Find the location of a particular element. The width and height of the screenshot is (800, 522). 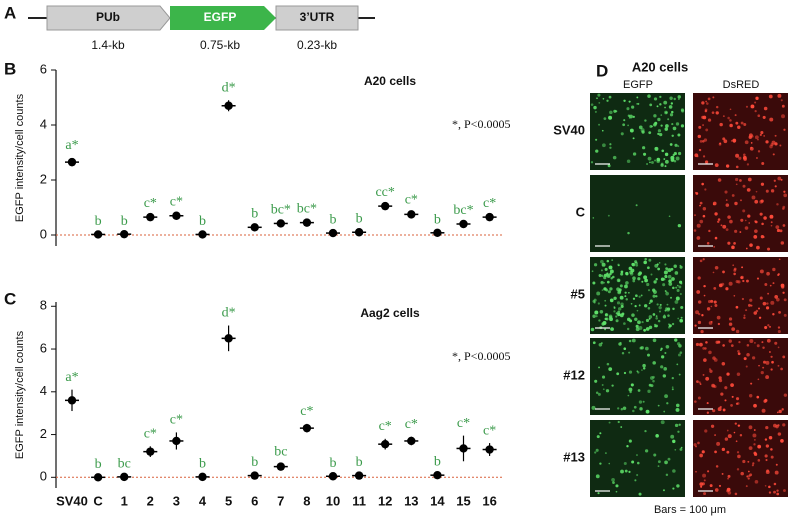

construct-label: 3’UTR is located at coordinates (317, 17).